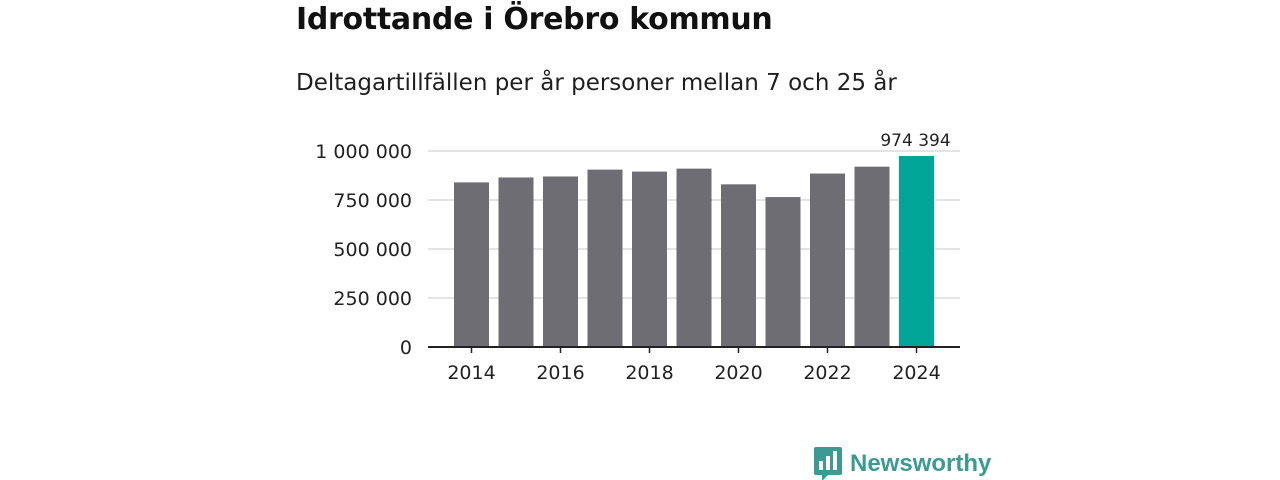 This screenshot has width=1280, height=480. What do you see at coordinates (694, 365) in the screenshot?
I see `x-axis-tick-labels: 2014 2016 2018 2020 2022 2024` at bounding box center [694, 365].